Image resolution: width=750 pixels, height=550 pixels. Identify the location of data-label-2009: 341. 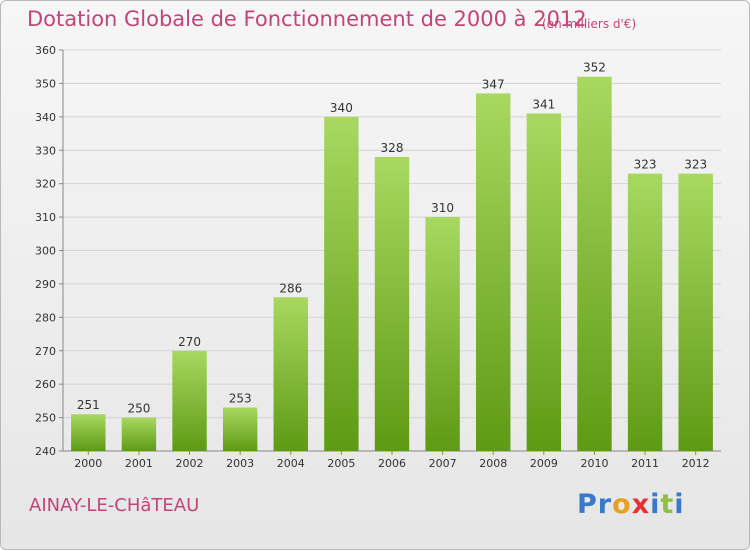
(543, 104).